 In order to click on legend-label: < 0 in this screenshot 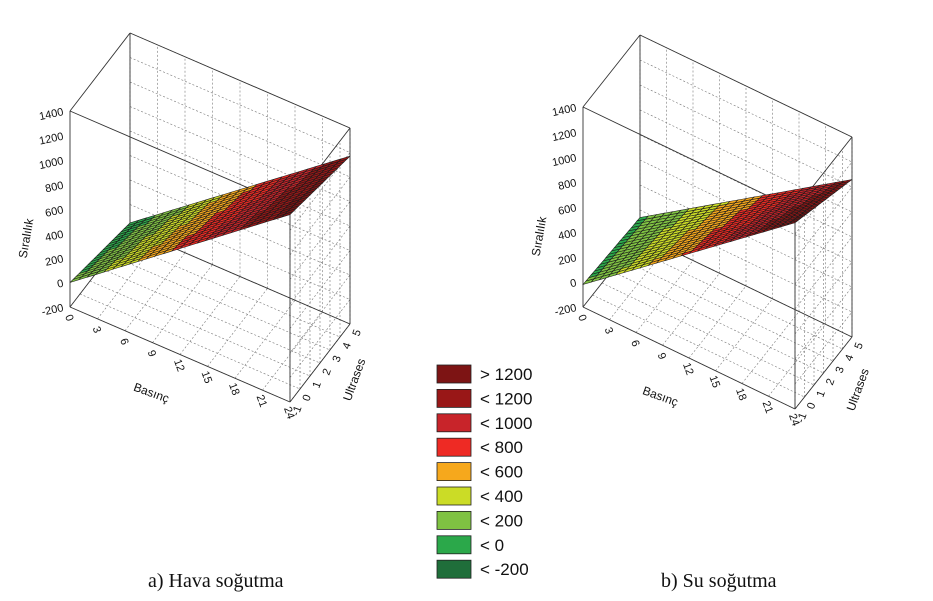, I will do `click(492, 545)`.